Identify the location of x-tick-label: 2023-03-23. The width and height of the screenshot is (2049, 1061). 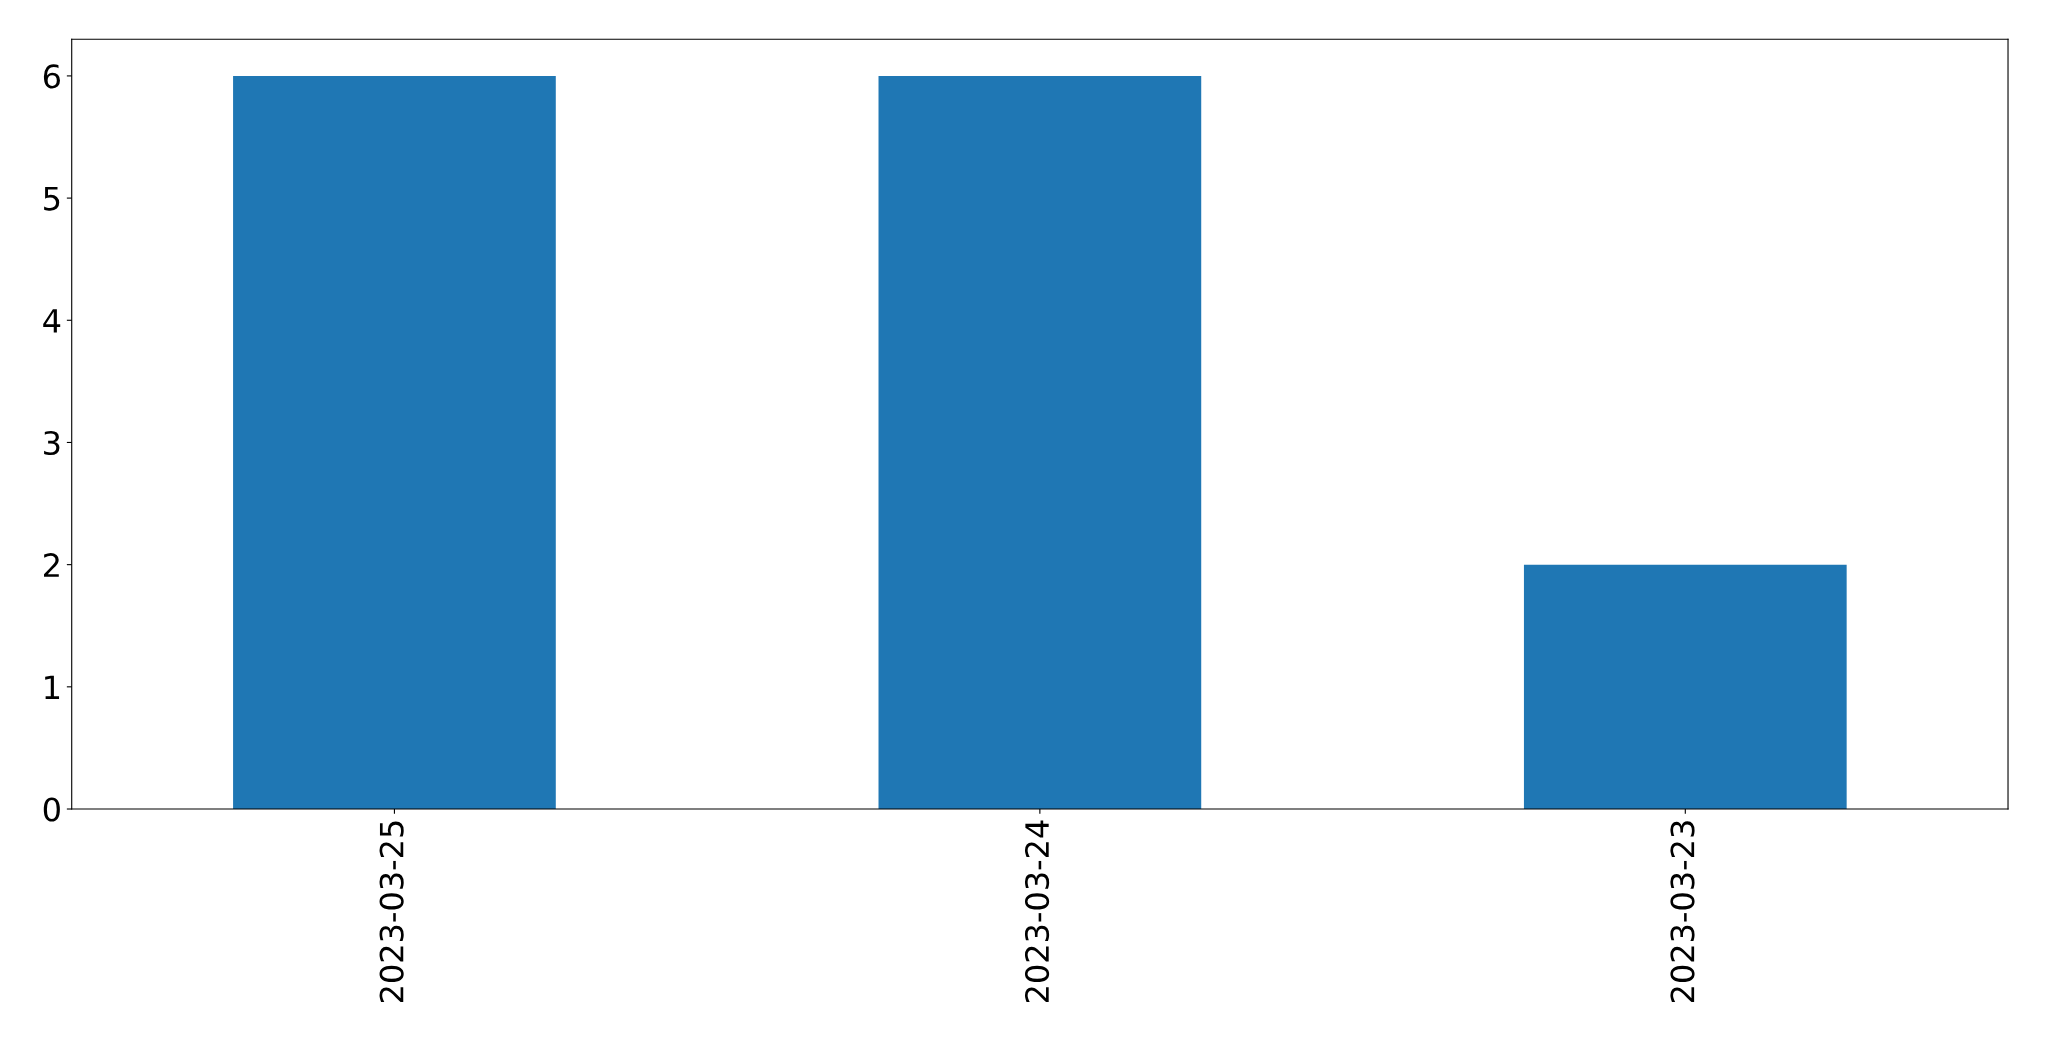
(1682, 912).